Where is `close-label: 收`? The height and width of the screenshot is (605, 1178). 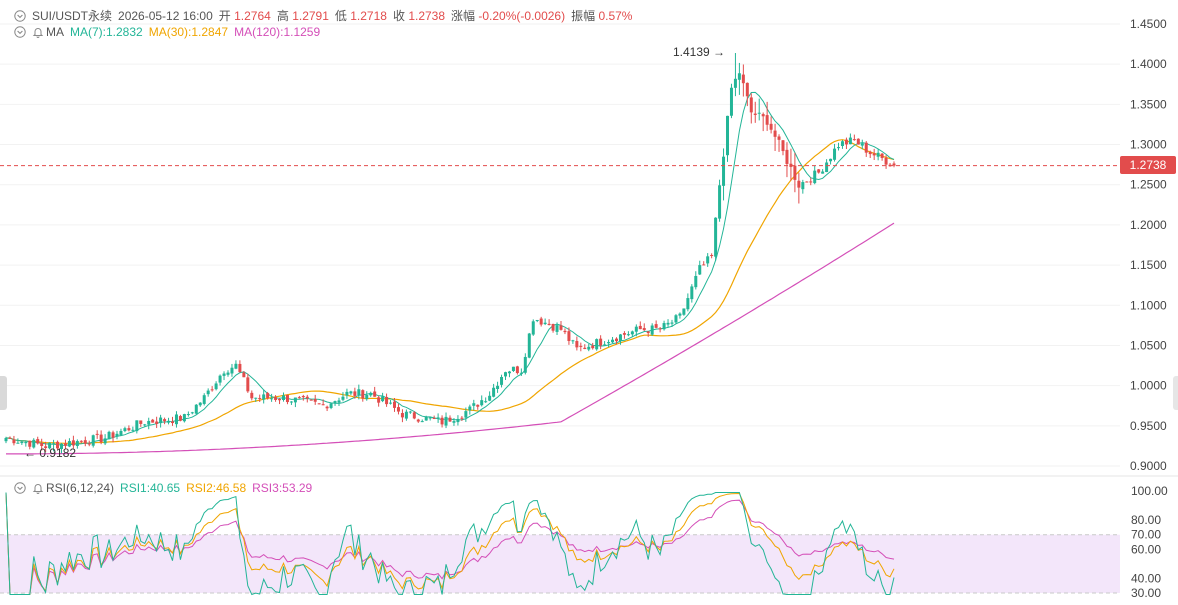 close-label: 收 is located at coordinates (398, 16).